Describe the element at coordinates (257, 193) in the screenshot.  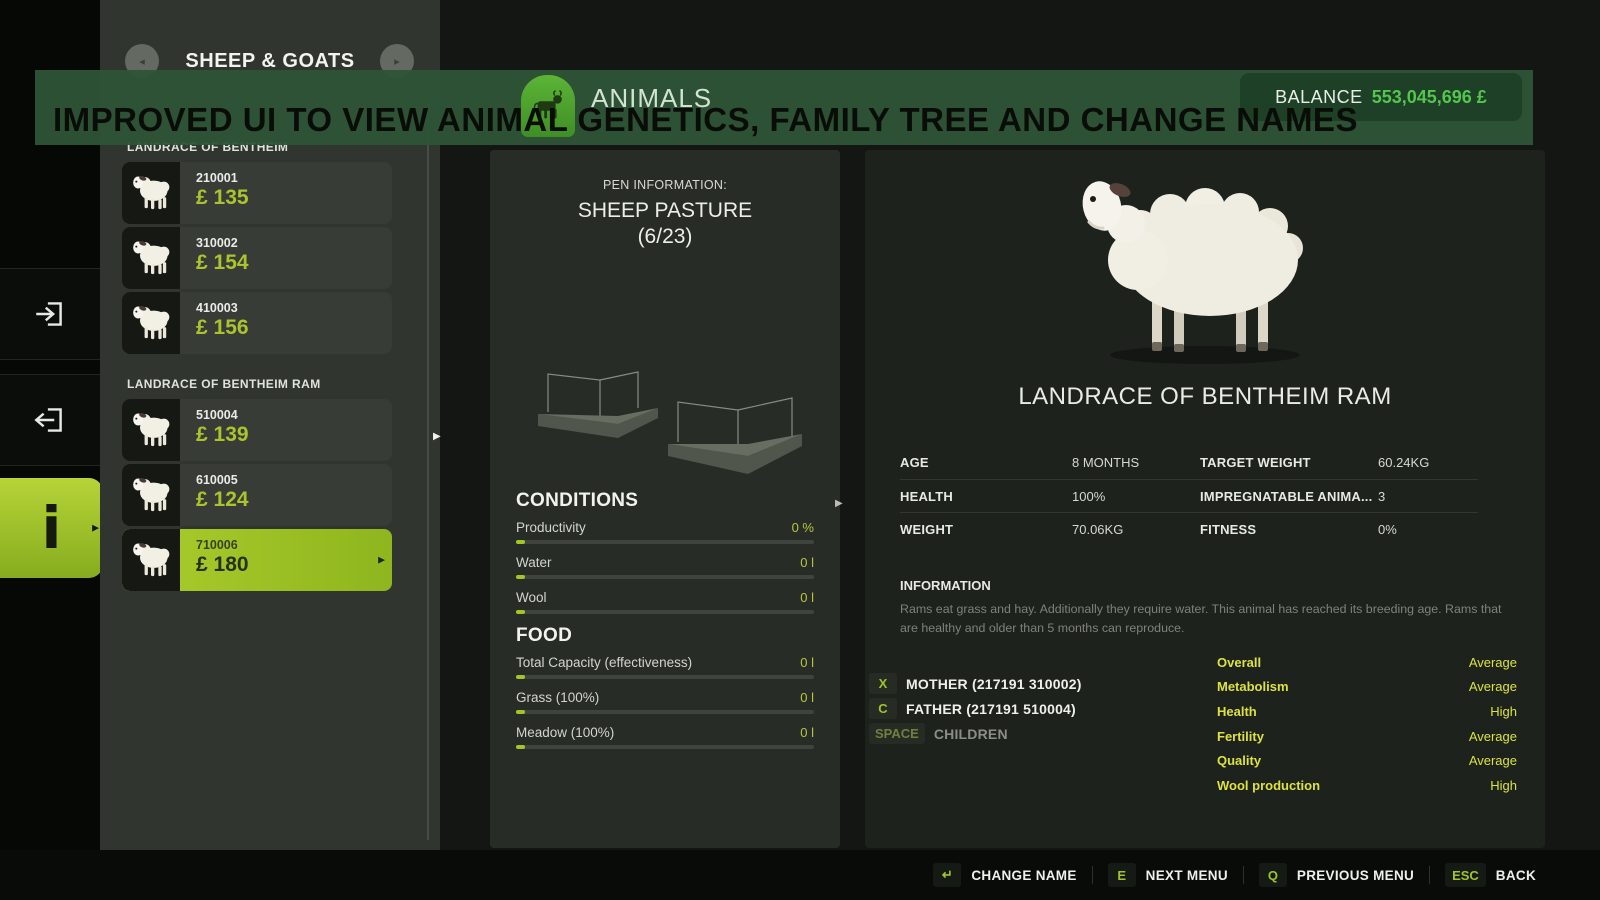
I see `animal-list-item: 210001 £ 135` at that location.